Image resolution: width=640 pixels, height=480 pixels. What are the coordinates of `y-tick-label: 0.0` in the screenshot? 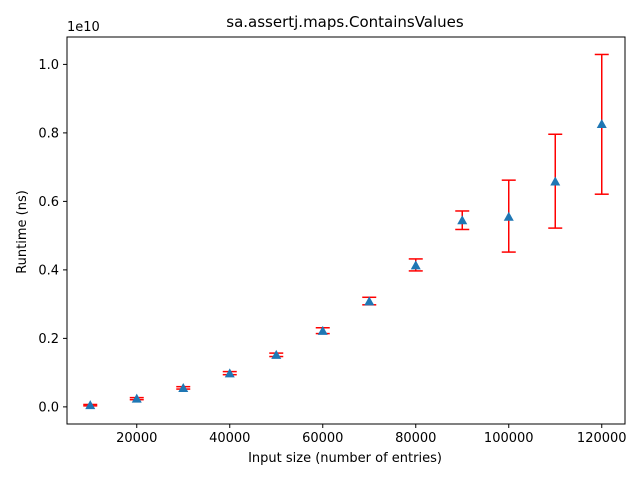 It's located at (48, 407).